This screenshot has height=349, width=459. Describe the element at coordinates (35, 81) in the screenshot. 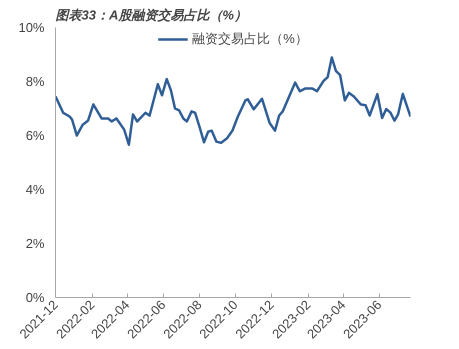

I see `y-tick-label: 8%` at that location.